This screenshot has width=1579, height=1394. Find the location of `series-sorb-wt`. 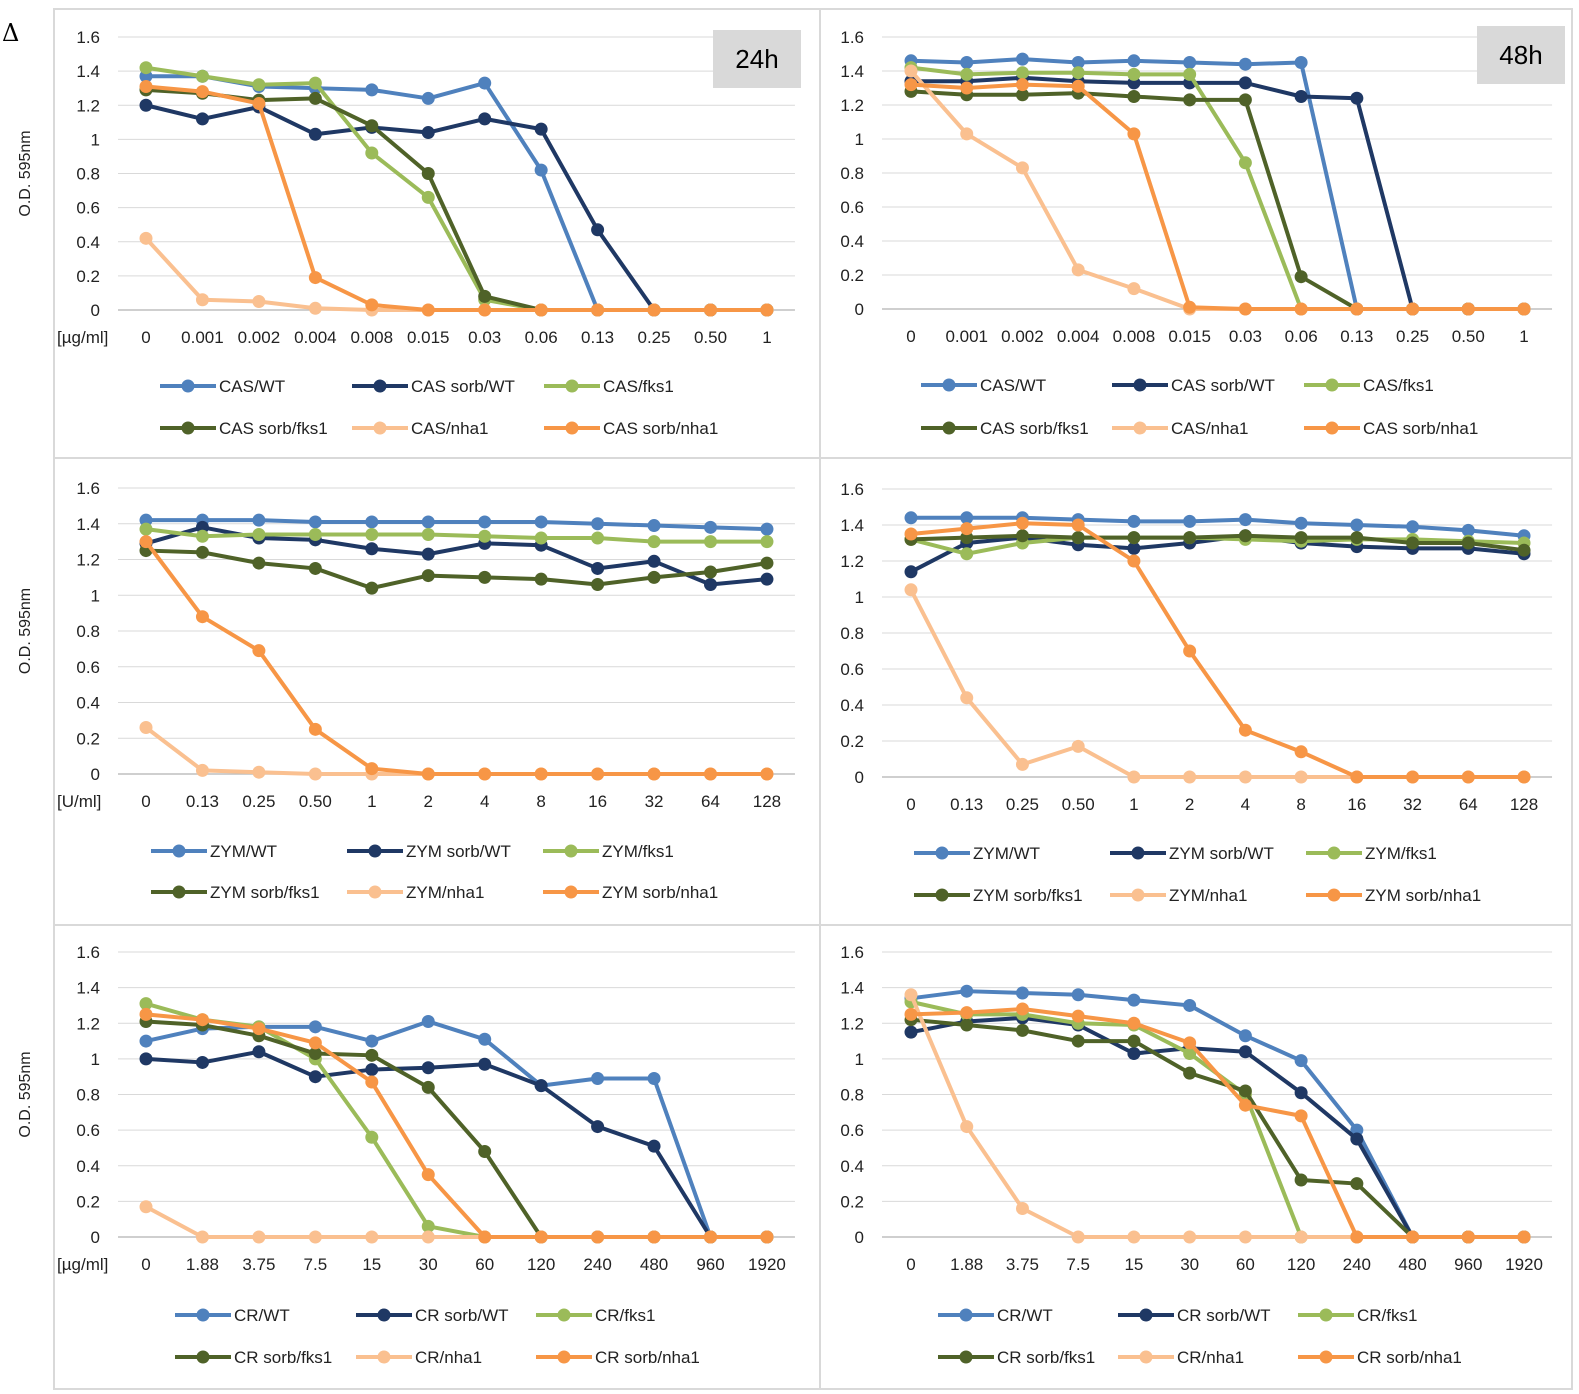

series-sorb-wt is located at coordinates (1217, 1127).